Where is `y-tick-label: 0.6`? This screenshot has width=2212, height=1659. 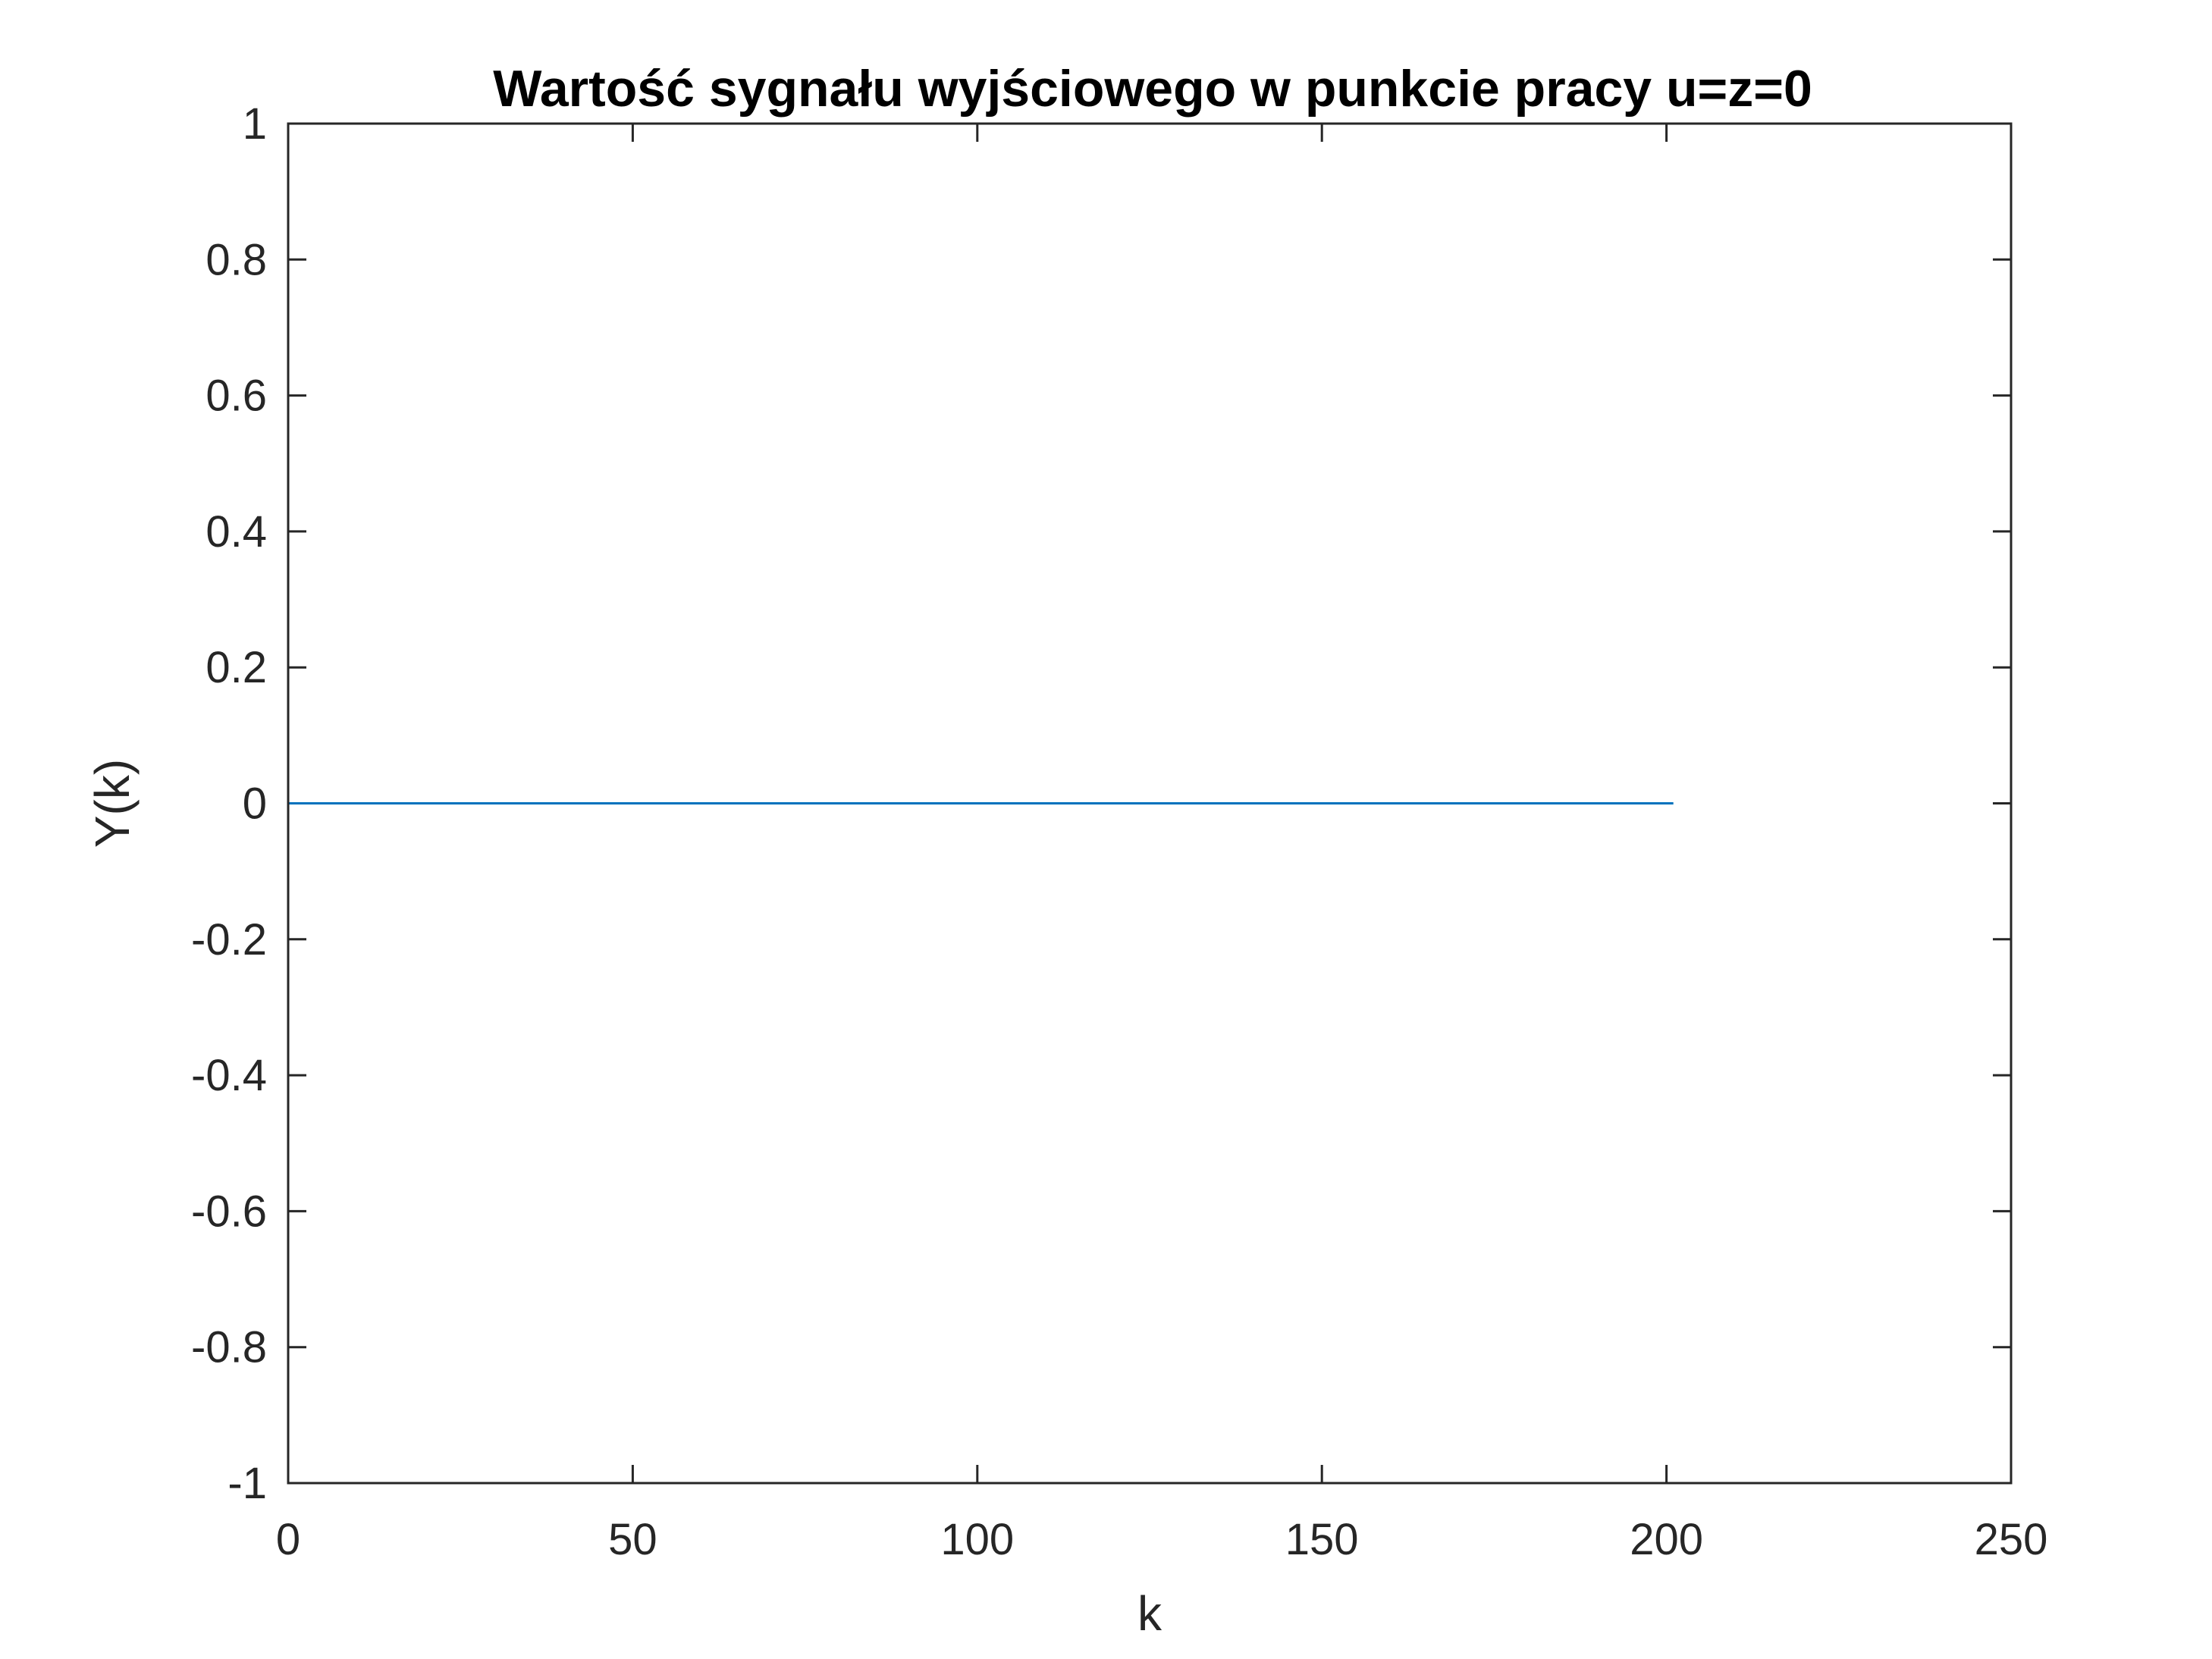 y-tick-label: 0.6 is located at coordinates (236, 397).